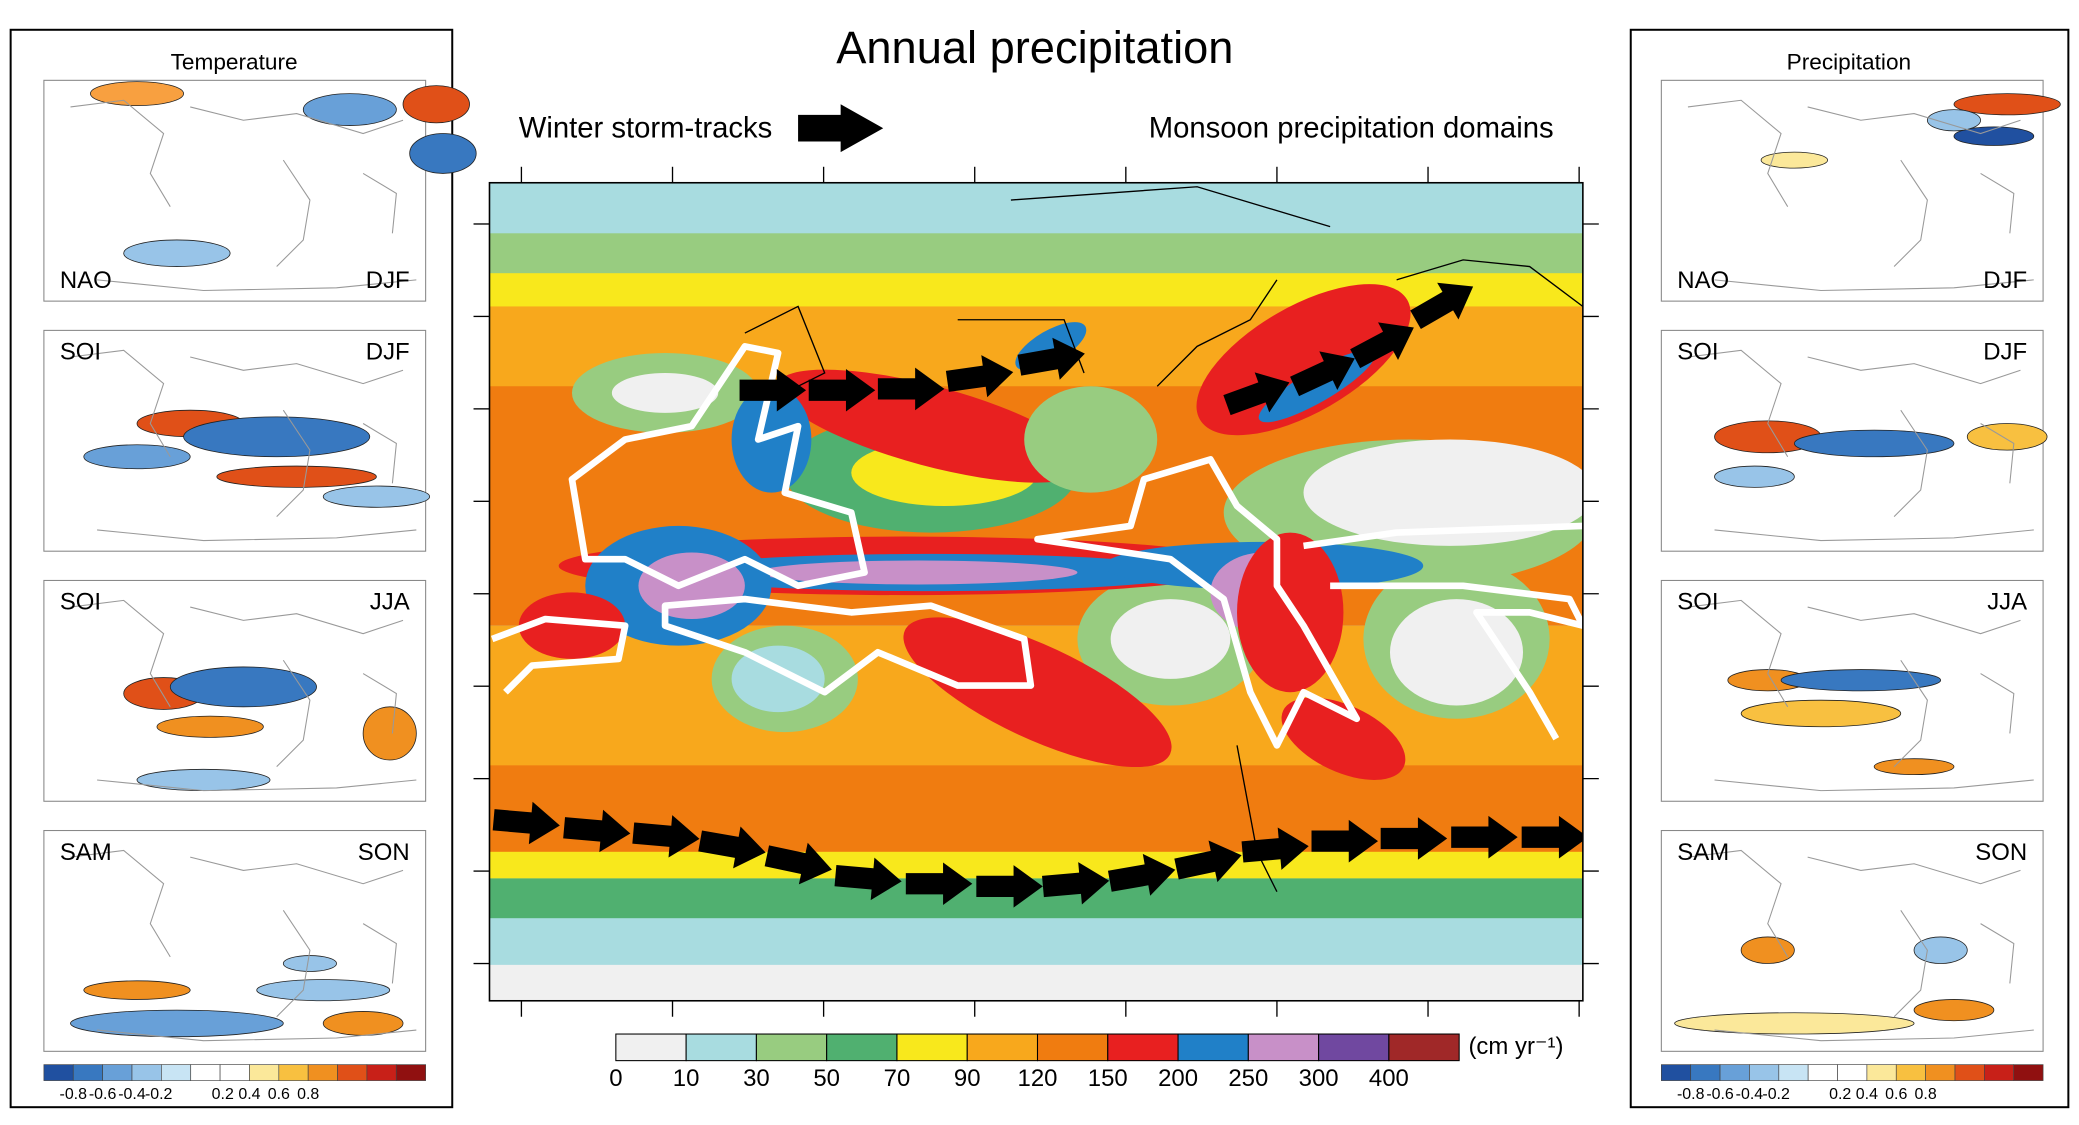 The width and height of the screenshot is (2079, 1125). Describe the element at coordinates (1178, 1078) in the screenshot. I see `colorbar-label: 200` at that location.